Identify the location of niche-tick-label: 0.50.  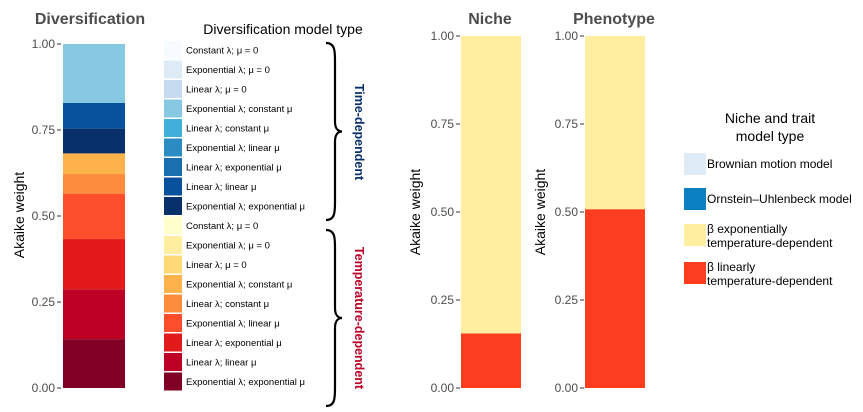
(443, 212).